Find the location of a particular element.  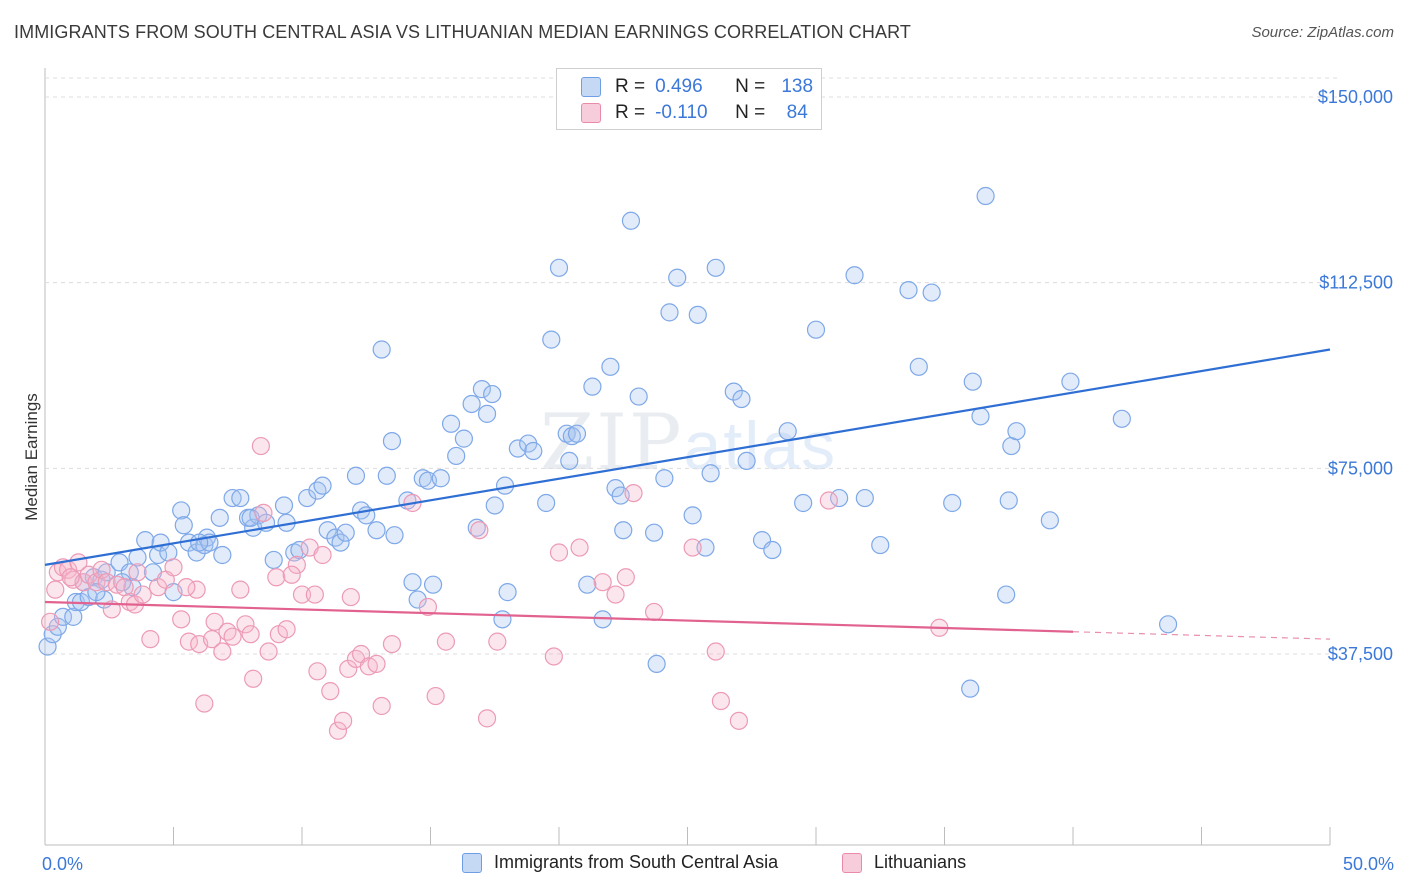

bottom-legend-label-series1: Immigrants from South Central Asia is located at coordinates (636, 862).